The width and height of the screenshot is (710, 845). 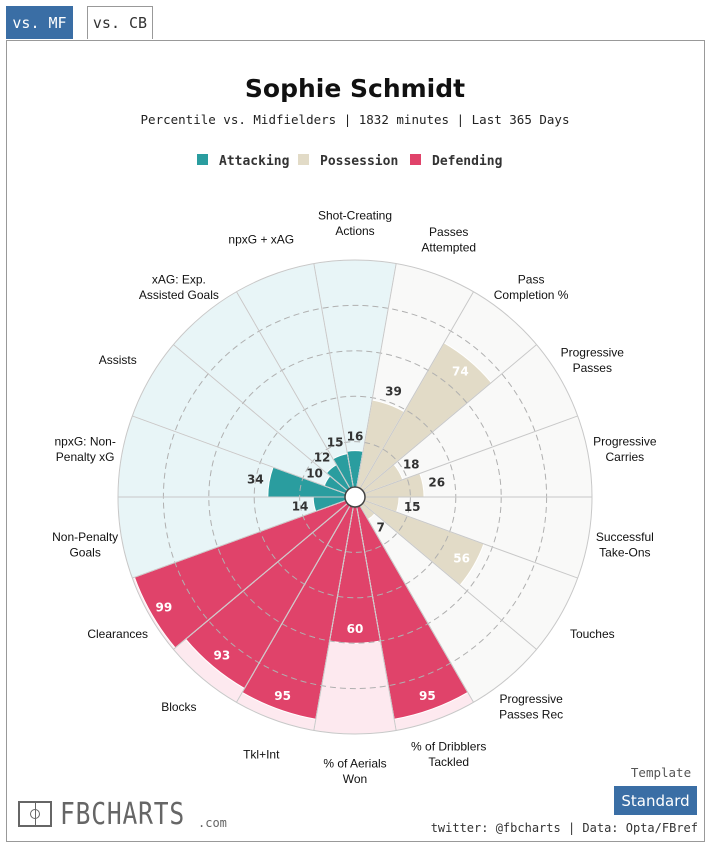 I want to click on axis-label: Progressive Passes Rec, so click(x=531, y=707).